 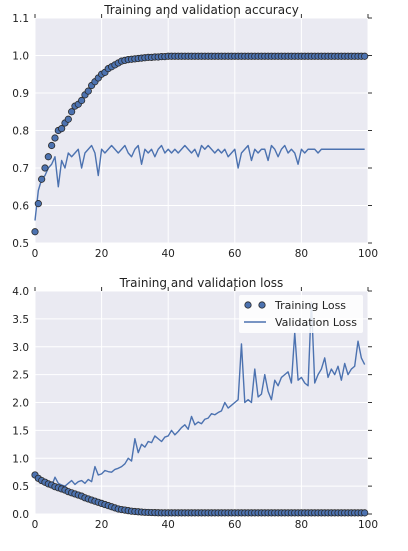 I want to click on y-tick-label: 1.1, so click(x=20, y=19).